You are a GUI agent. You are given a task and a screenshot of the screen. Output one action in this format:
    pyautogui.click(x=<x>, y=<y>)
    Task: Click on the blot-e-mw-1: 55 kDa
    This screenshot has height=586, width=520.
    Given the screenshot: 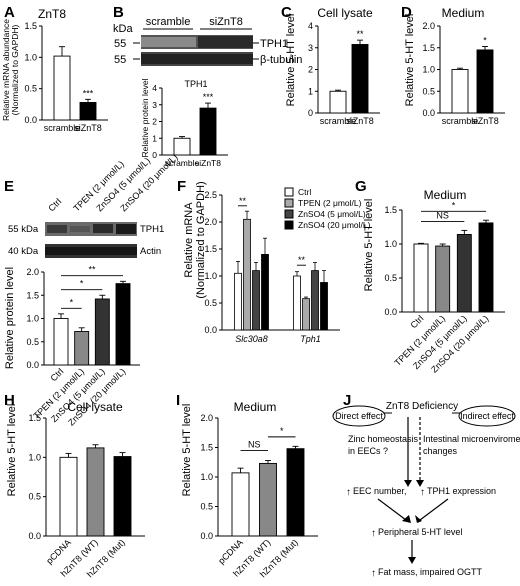 What is the action you would take?
    pyautogui.click(x=23, y=229)
    